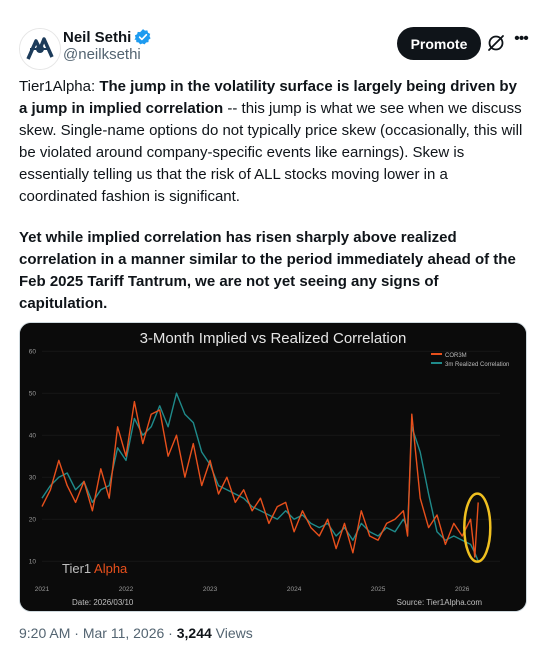 The height and width of the screenshot is (647, 544). Describe the element at coordinates (294, 589) in the screenshot. I see `x-tick-label: 2024` at that location.